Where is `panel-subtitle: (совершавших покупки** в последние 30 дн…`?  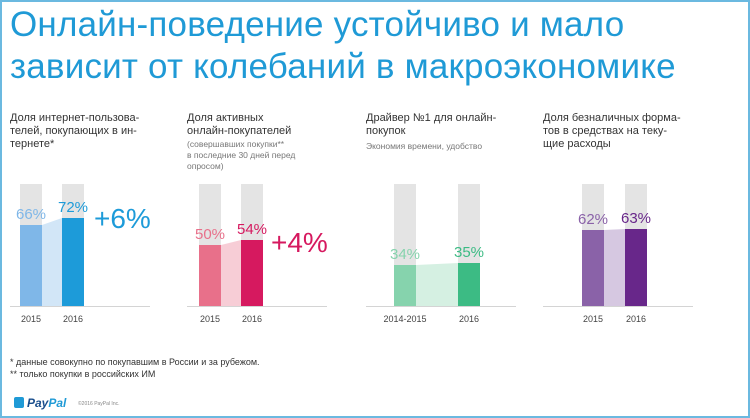
panel-subtitle: (совершавших покупки** в последние 30 дн… is located at coordinates (241, 155).